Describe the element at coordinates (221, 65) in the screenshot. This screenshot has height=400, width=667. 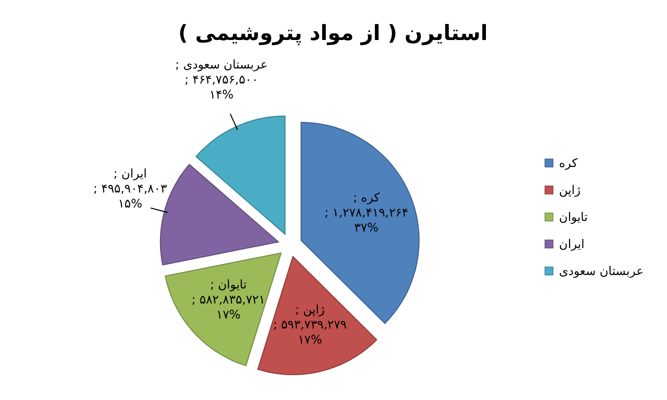
I see `category-label: عربستان سعودی ;` at that location.